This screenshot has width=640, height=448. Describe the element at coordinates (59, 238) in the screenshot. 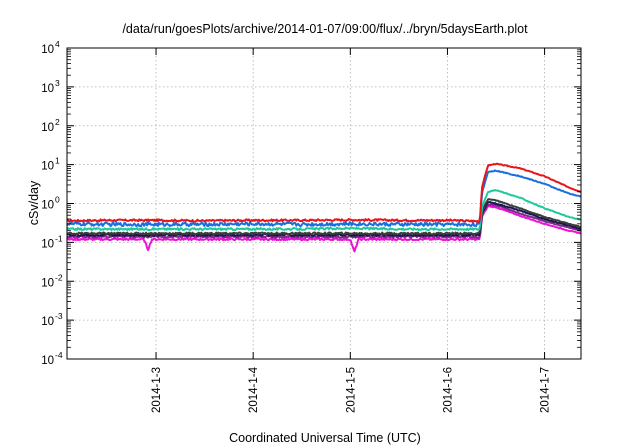

I see `y-tick-exponent: -1` at that location.